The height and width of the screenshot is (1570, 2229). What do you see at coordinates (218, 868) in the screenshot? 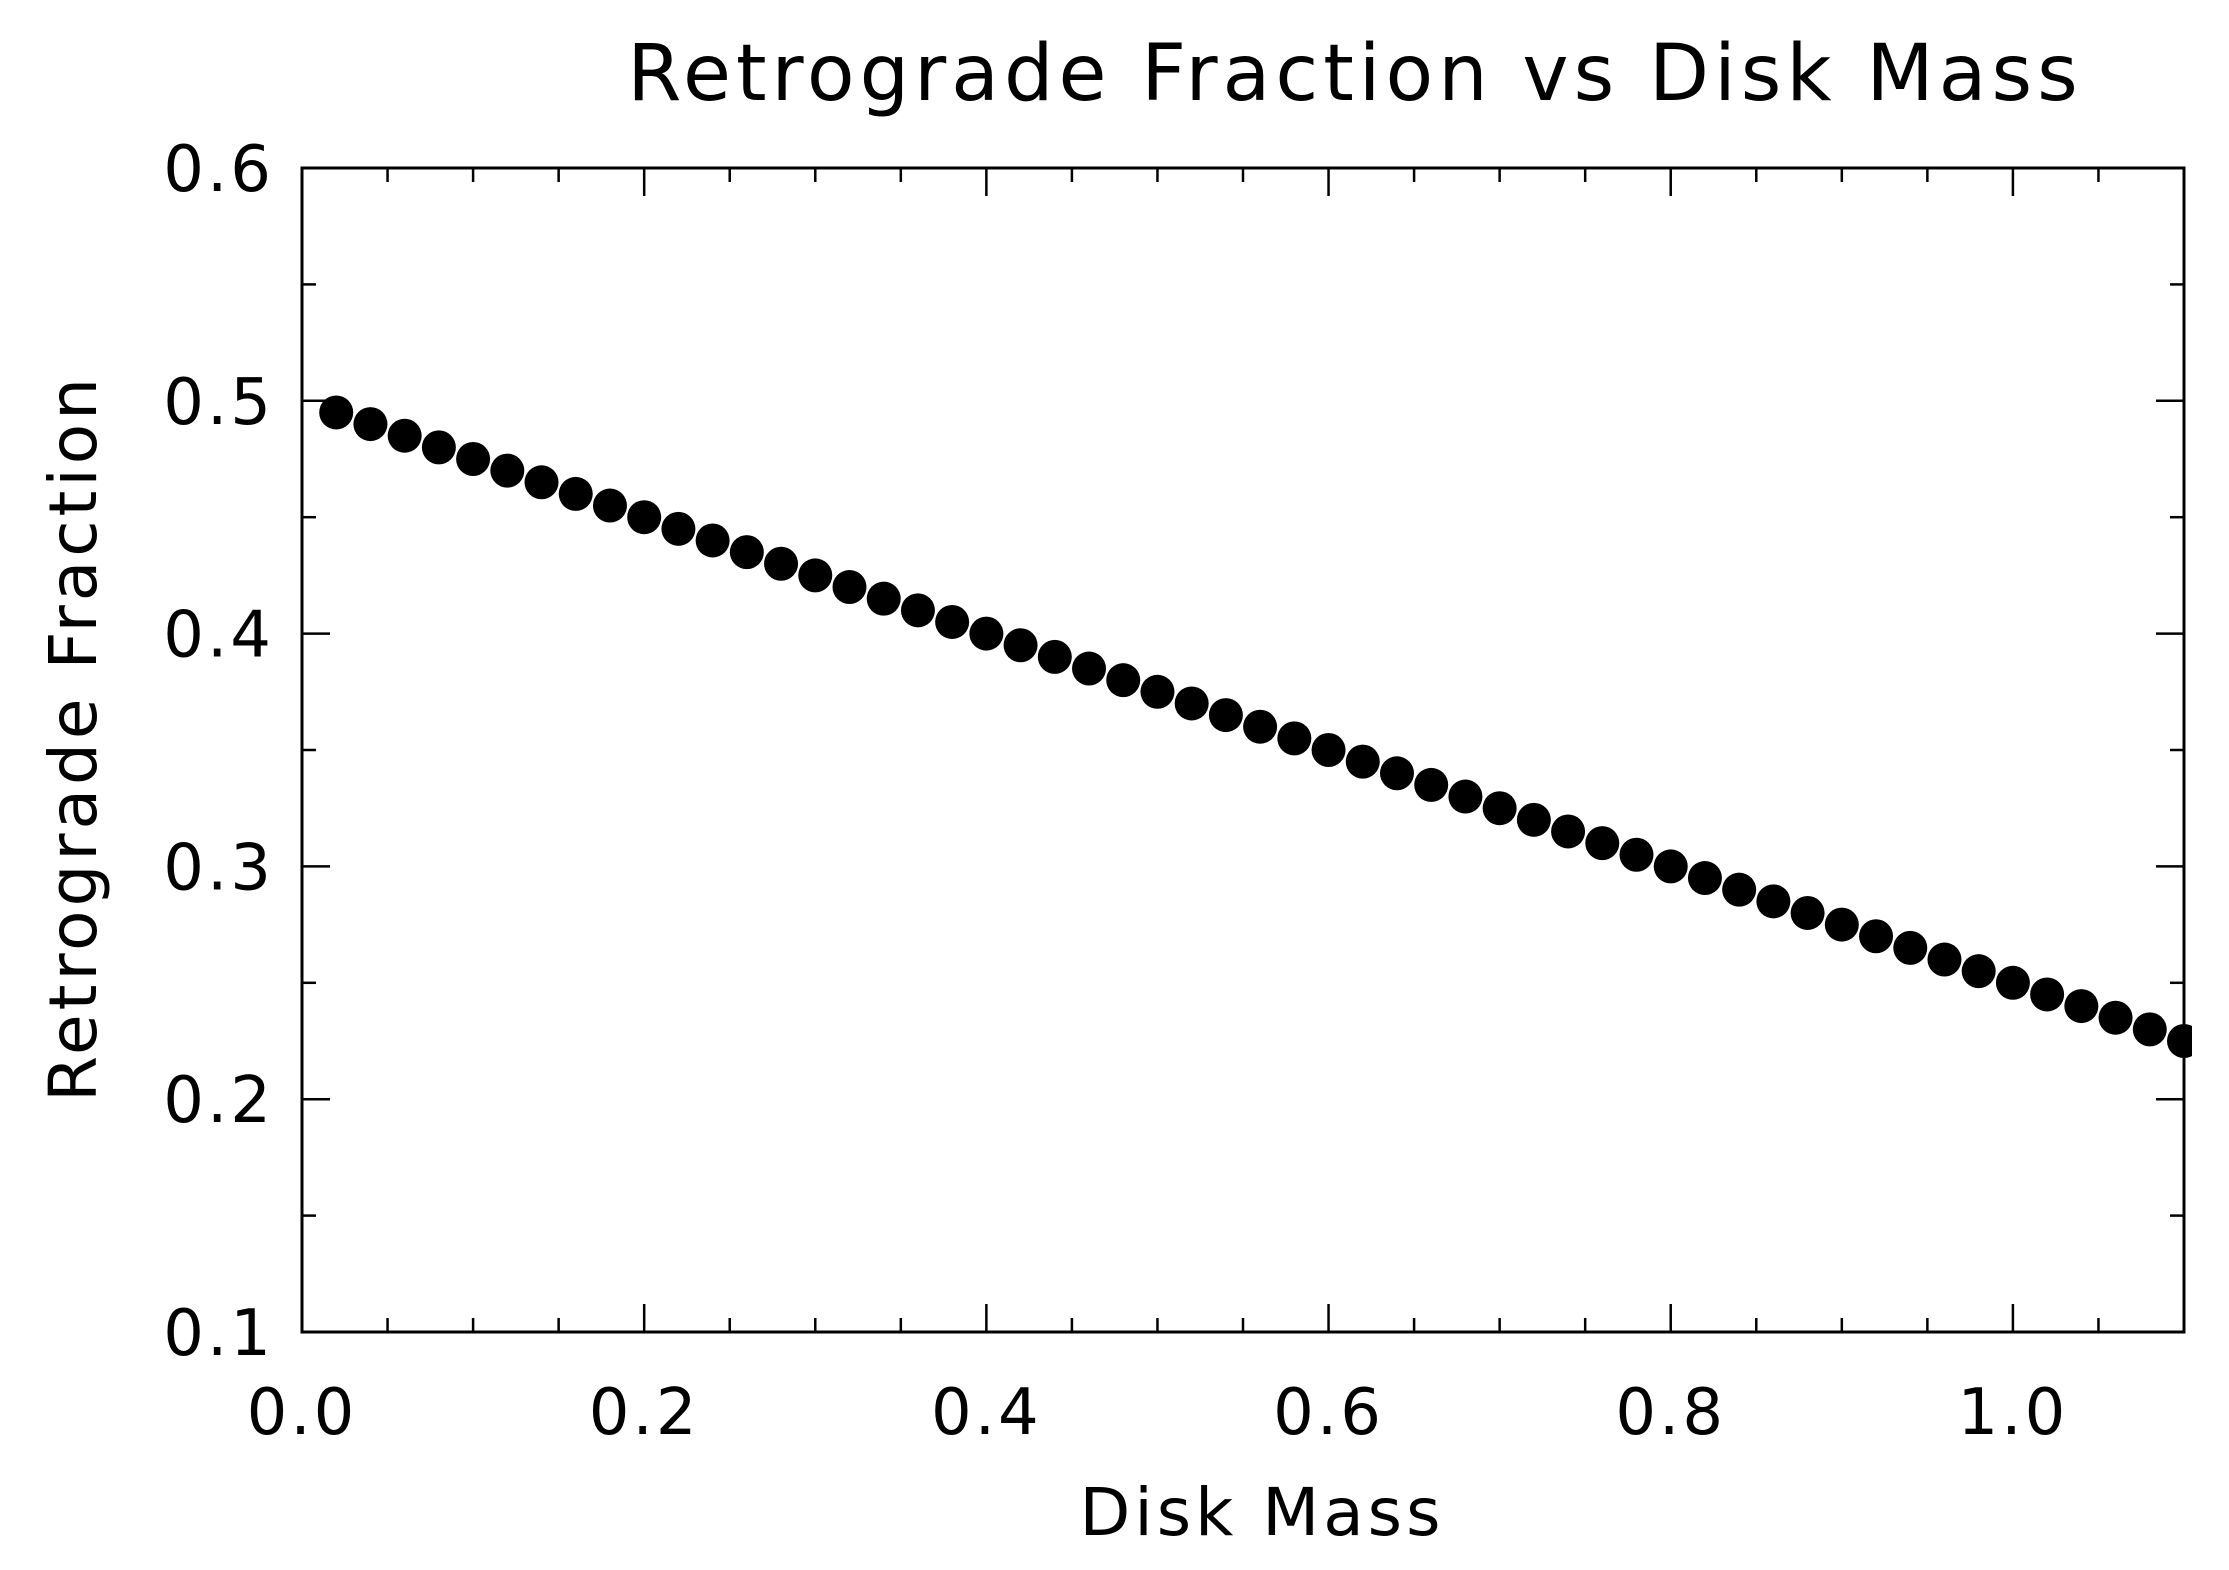
I see `y-tick-label: 0.3` at bounding box center [218, 868].